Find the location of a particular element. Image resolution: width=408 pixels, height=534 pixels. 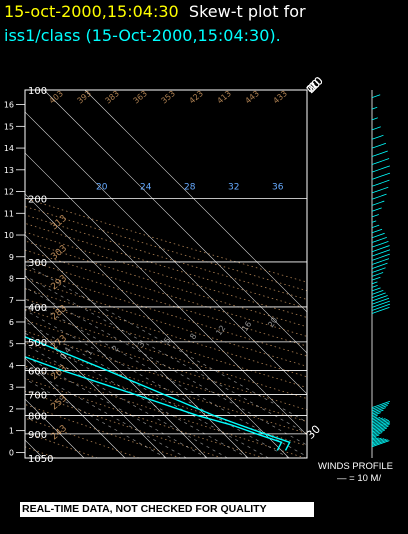

pressure-tick-label: 700 is located at coordinates (37, 396).